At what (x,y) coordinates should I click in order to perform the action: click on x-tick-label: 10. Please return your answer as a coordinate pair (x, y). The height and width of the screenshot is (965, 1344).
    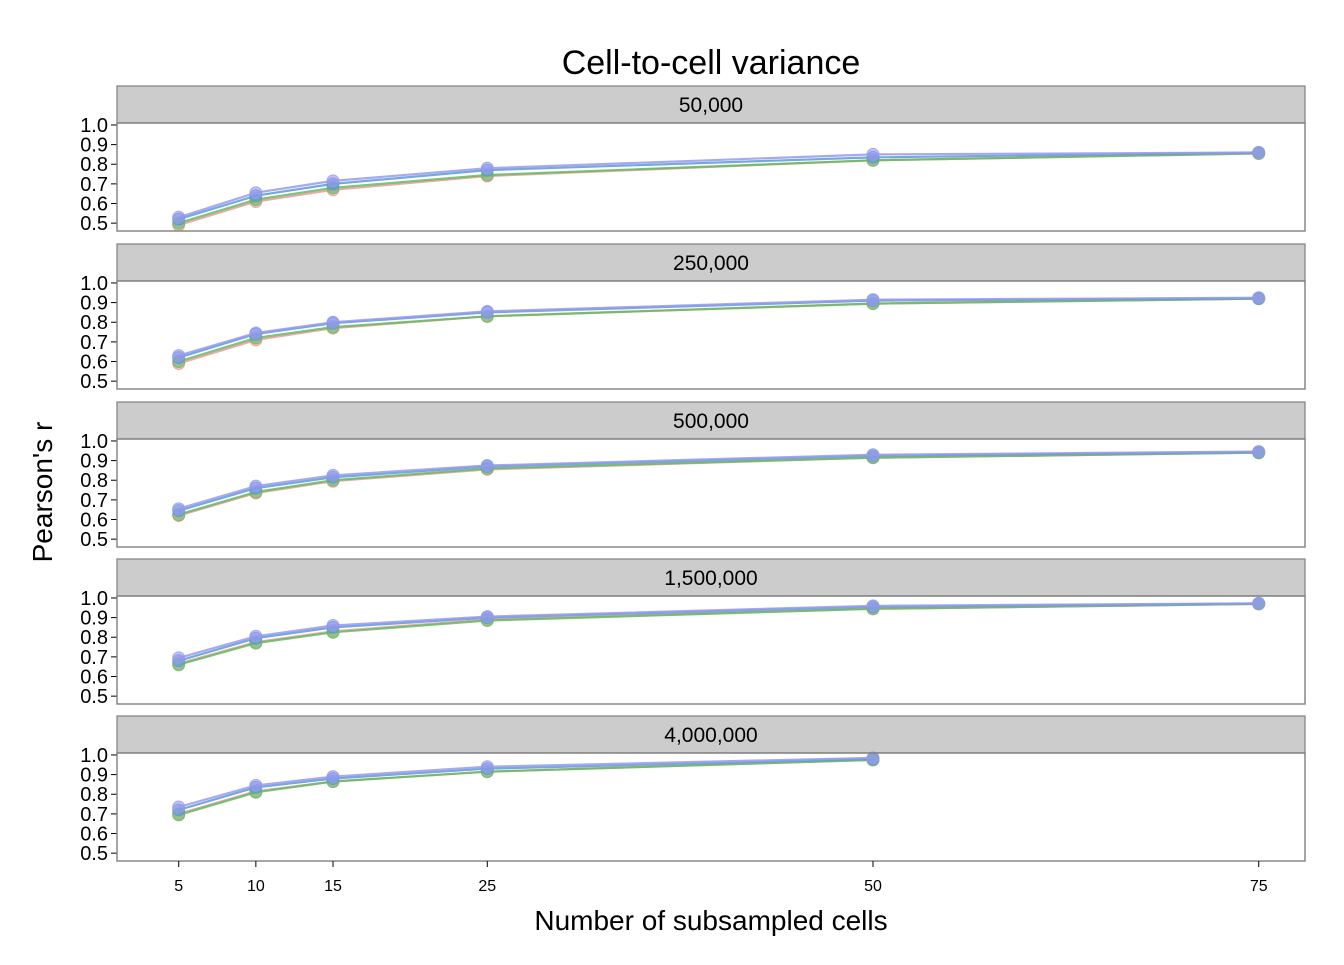
    Looking at the image, I should click on (256, 886).